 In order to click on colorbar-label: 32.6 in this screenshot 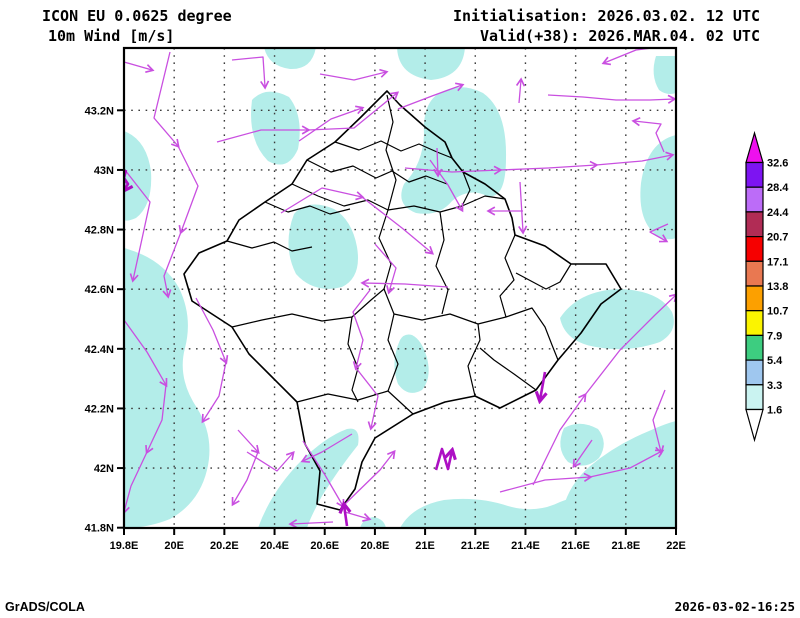, I will do `click(777, 164)`.